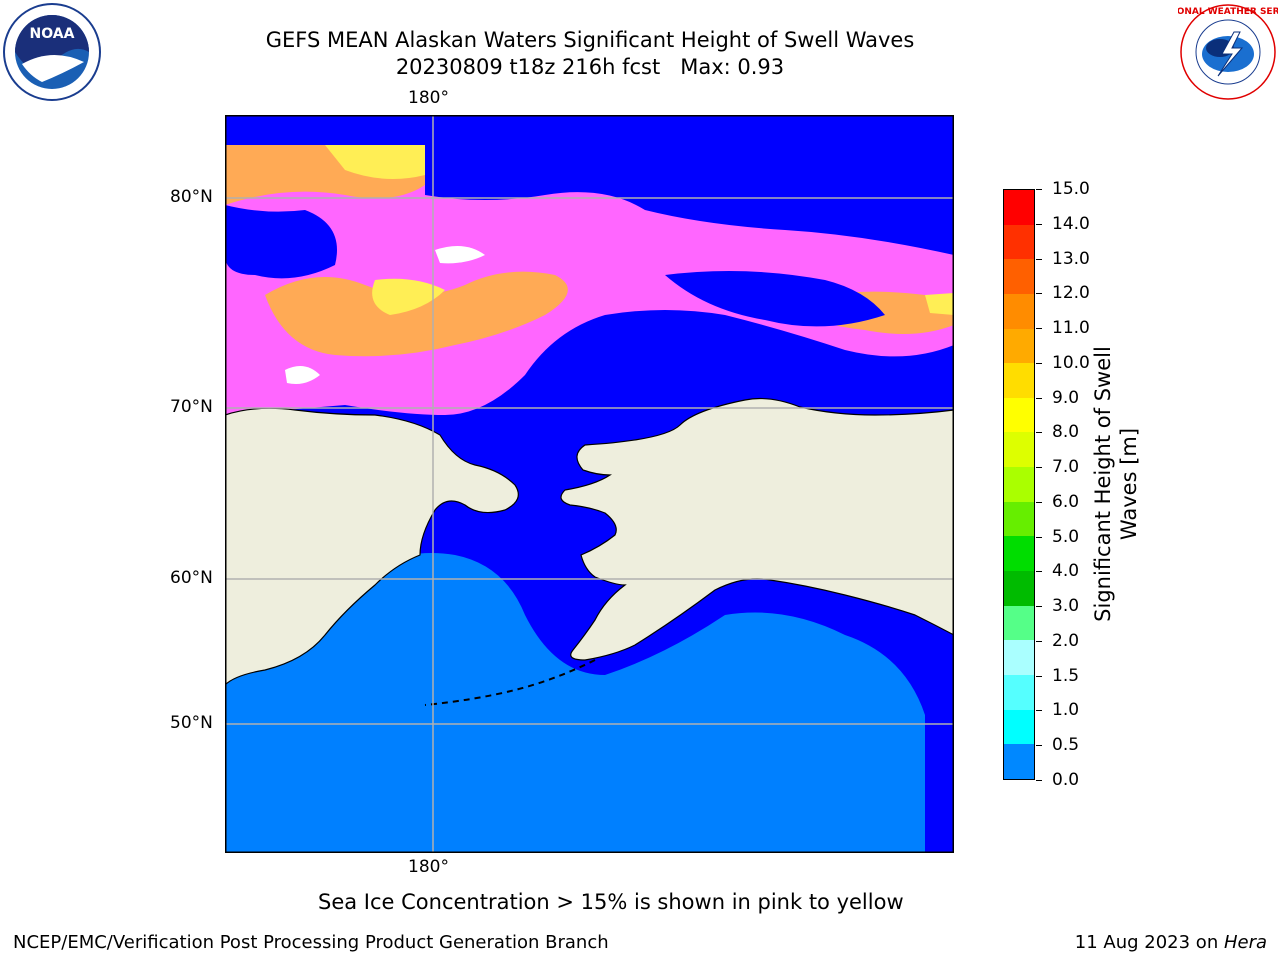  What do you see at coordinates (775, 299) in the screenshot?
I see `open-water-ice-gap-east` at bounding box center [775, 299].